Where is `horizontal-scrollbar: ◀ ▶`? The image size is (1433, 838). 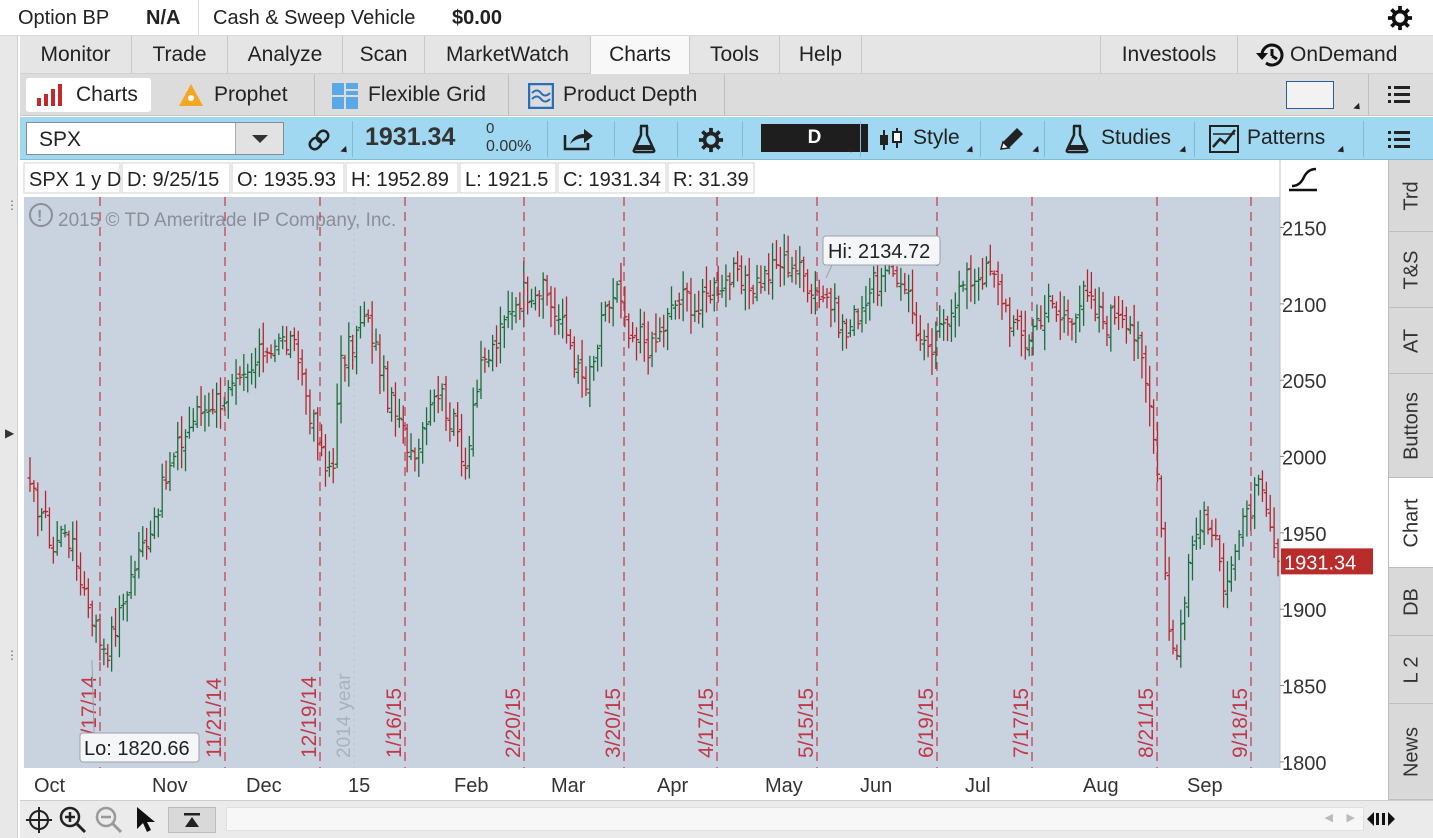
horizontal-scrollbar: ◀ ▶ is located at coordinates (795, 819).